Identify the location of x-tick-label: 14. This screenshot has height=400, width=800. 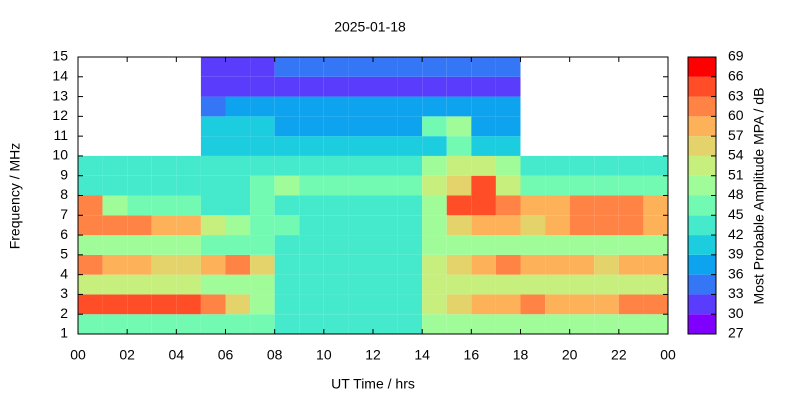
(422, 355).